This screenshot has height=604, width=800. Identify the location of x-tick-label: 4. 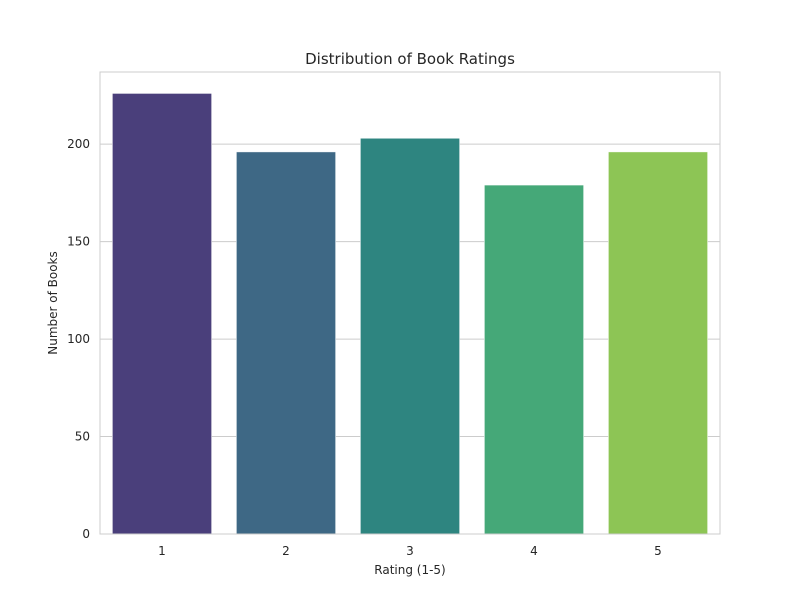
(534, 551).